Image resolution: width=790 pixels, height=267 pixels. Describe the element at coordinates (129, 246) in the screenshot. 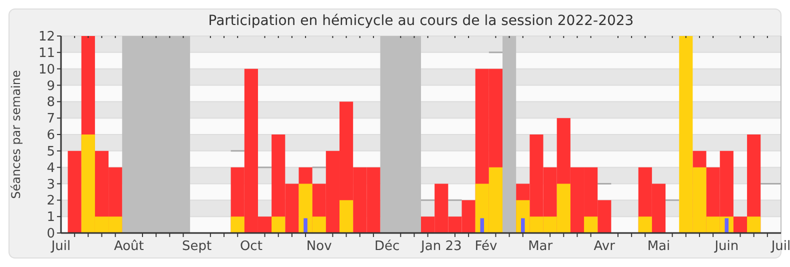

I see `x-tick-label: Août` at that location.